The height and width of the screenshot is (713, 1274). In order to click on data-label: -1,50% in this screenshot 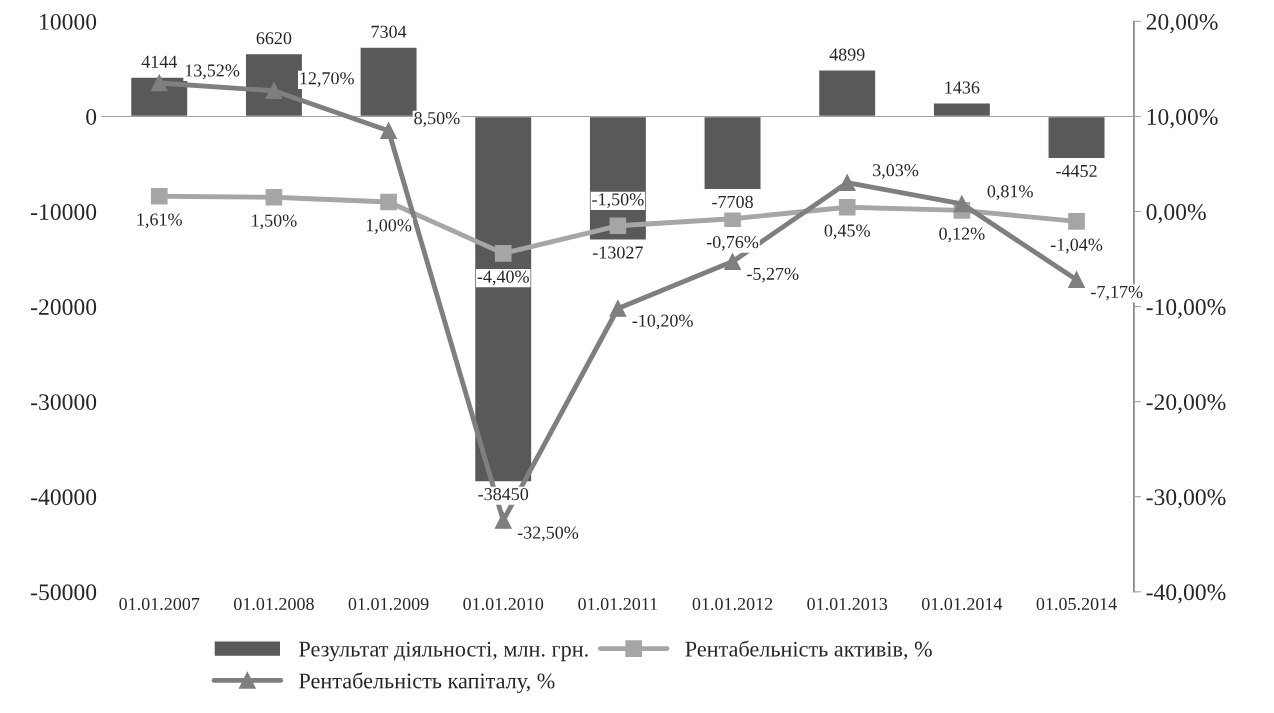, I will do `click(618, 201)`.